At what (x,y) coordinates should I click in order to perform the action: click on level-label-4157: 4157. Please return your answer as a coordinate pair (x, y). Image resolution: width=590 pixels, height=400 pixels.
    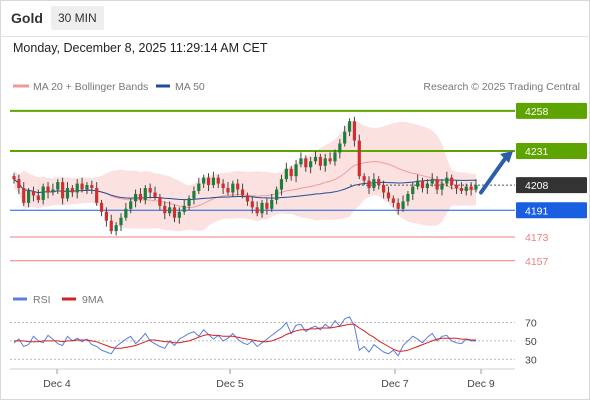
    Looking at the image, I should click on (537, 262).